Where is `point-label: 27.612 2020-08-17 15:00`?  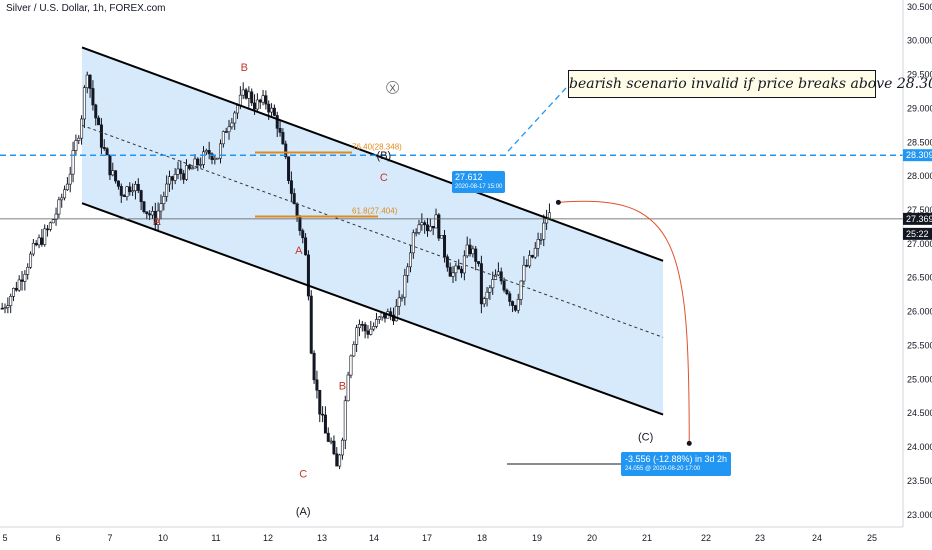
point-label: 27.612 2020-08-17 15:00 is located at coordinates (479, 182).